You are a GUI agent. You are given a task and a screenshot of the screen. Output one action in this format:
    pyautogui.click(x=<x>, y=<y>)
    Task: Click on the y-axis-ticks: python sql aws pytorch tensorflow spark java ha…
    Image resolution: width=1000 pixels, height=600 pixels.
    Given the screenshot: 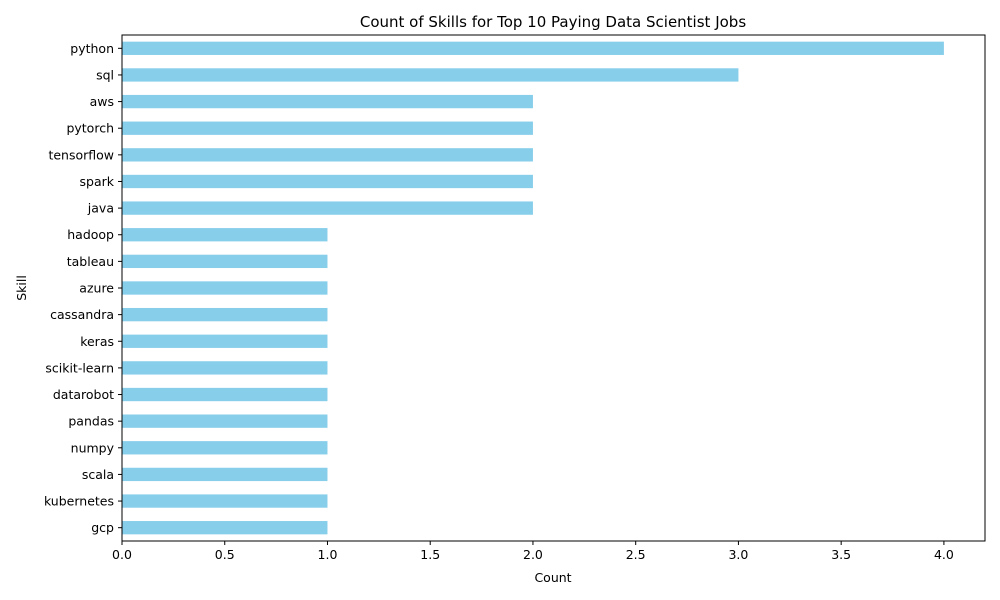 What is the action you would take?
    pyautogui.click(x=83, y=288)
    